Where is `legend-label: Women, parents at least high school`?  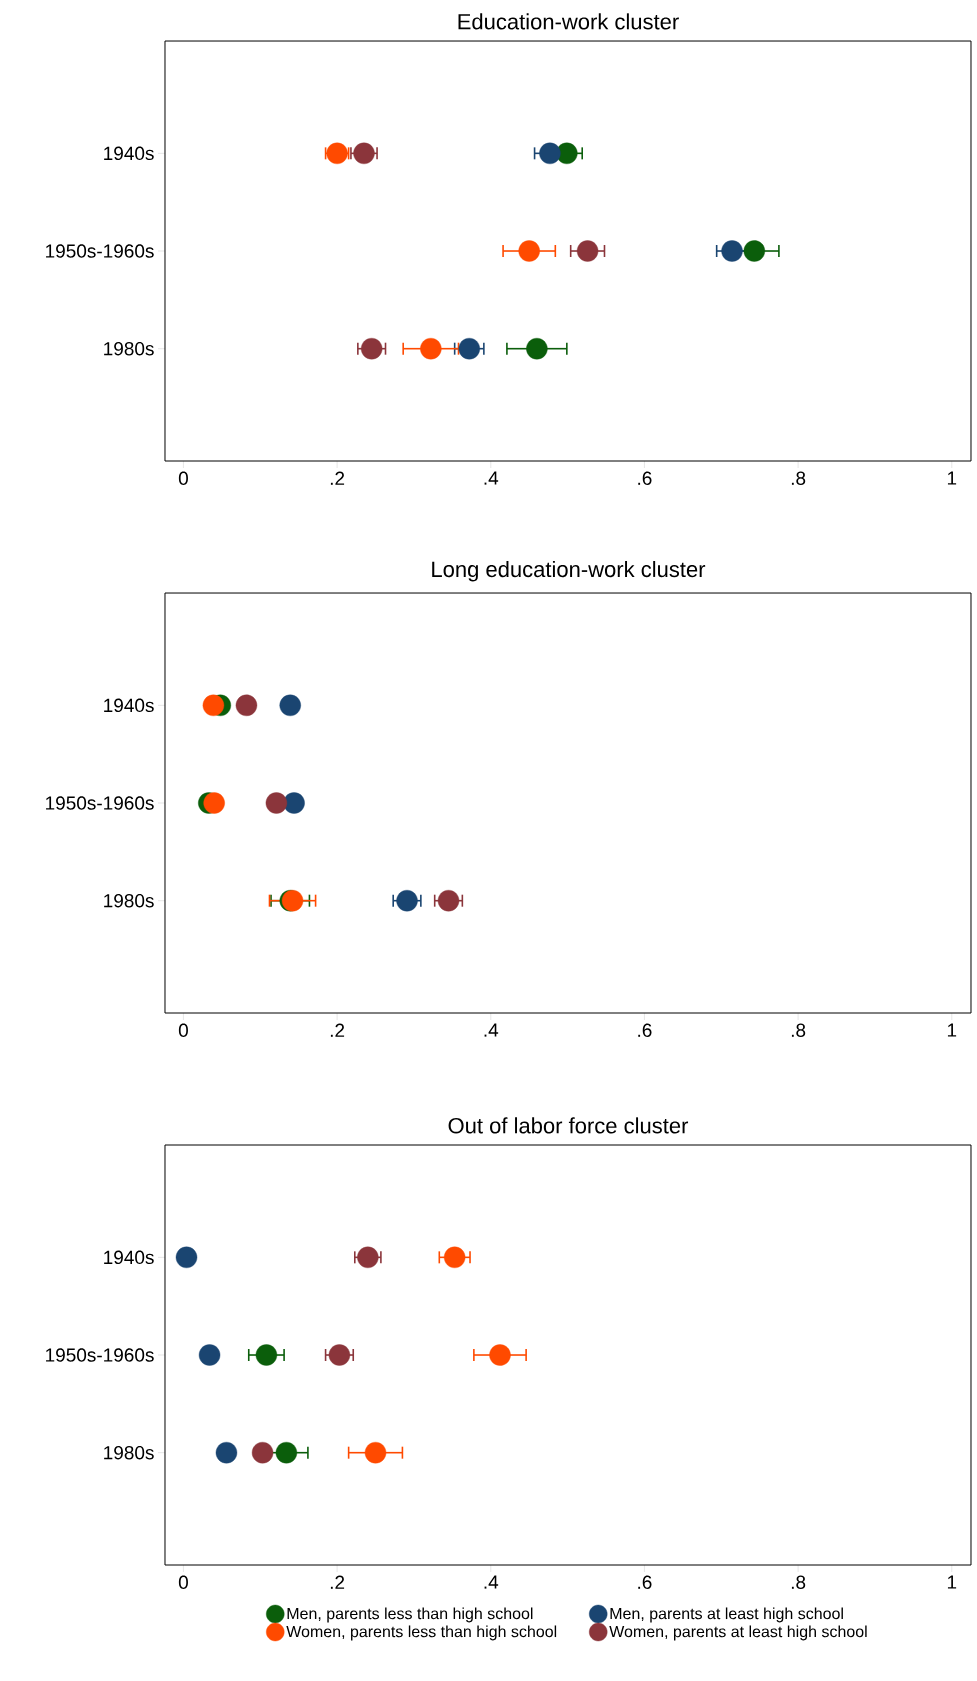 legend-label: Women, parents at least high school is located at coordinates (738, 1633).